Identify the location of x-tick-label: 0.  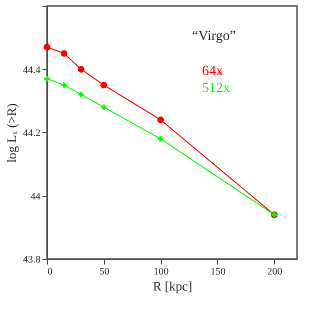
(50, 272).